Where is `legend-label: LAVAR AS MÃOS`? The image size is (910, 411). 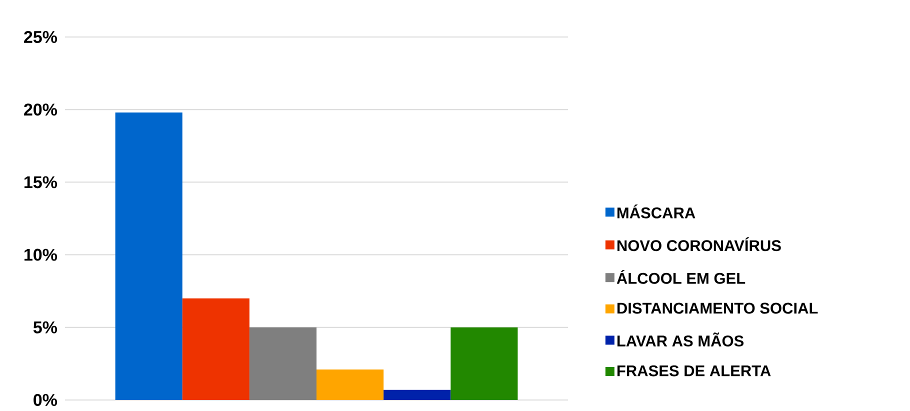 legend-label: LAVAR AS MÃOS is located at coordinates (680, 339).